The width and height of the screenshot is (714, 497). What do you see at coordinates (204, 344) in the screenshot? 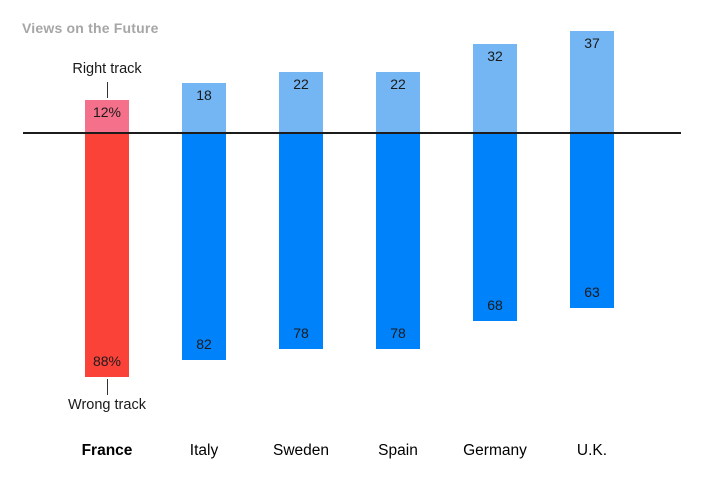
I see `value-label-wrong-track: 82` at bounding box center [204, 344].